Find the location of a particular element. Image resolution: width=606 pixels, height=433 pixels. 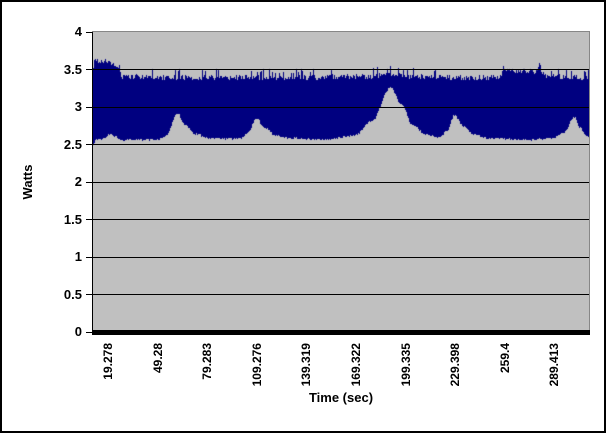

x-tick-label-79.283: 79.283 is located at coordinates (207, 361).